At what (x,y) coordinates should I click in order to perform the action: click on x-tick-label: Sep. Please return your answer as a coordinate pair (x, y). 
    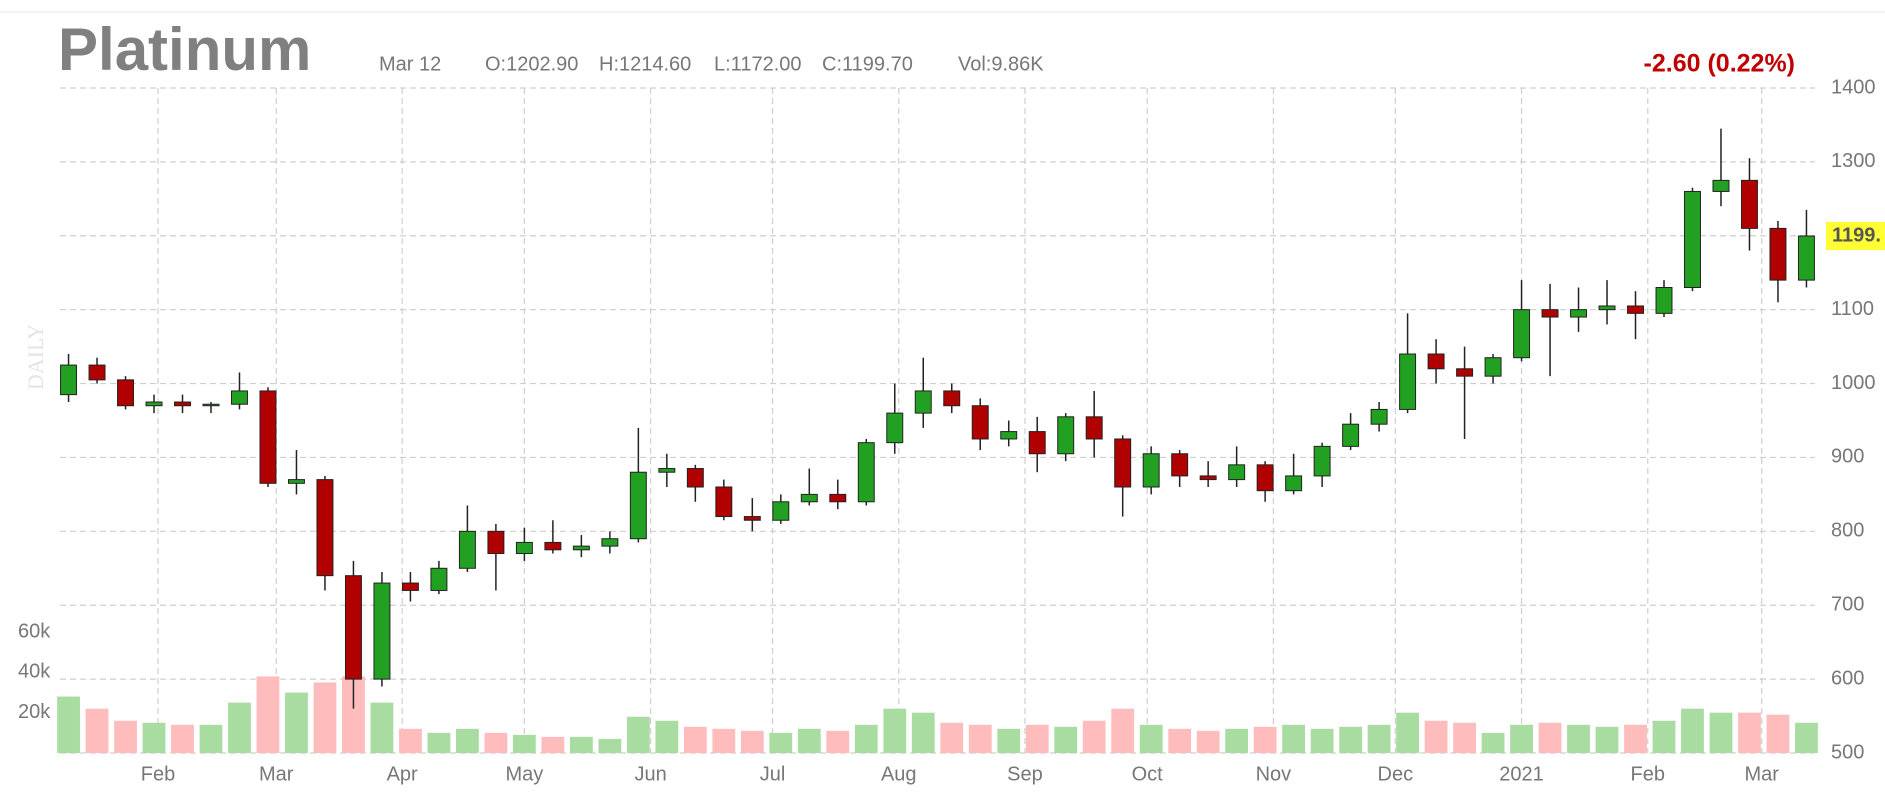
    Looking at the image, I should click on (1025, 774).